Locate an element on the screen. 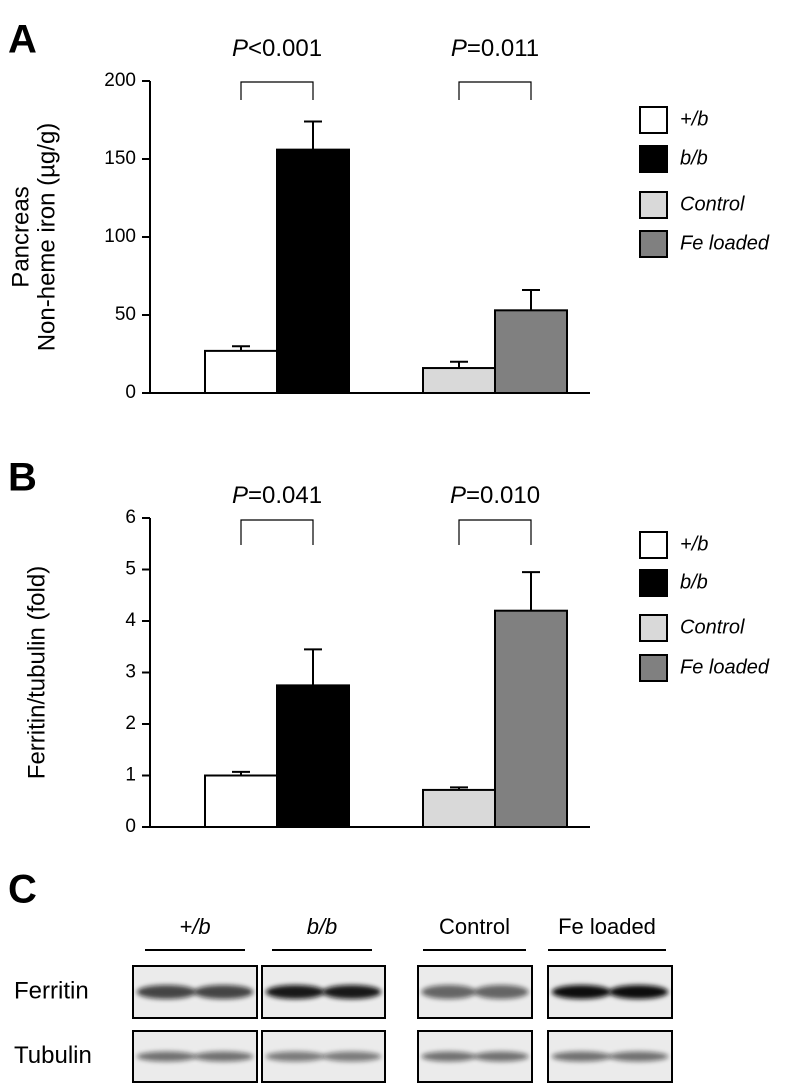 This screenshot has width=791, height=1089. panel-label: C is located at coordinates (22, 890).